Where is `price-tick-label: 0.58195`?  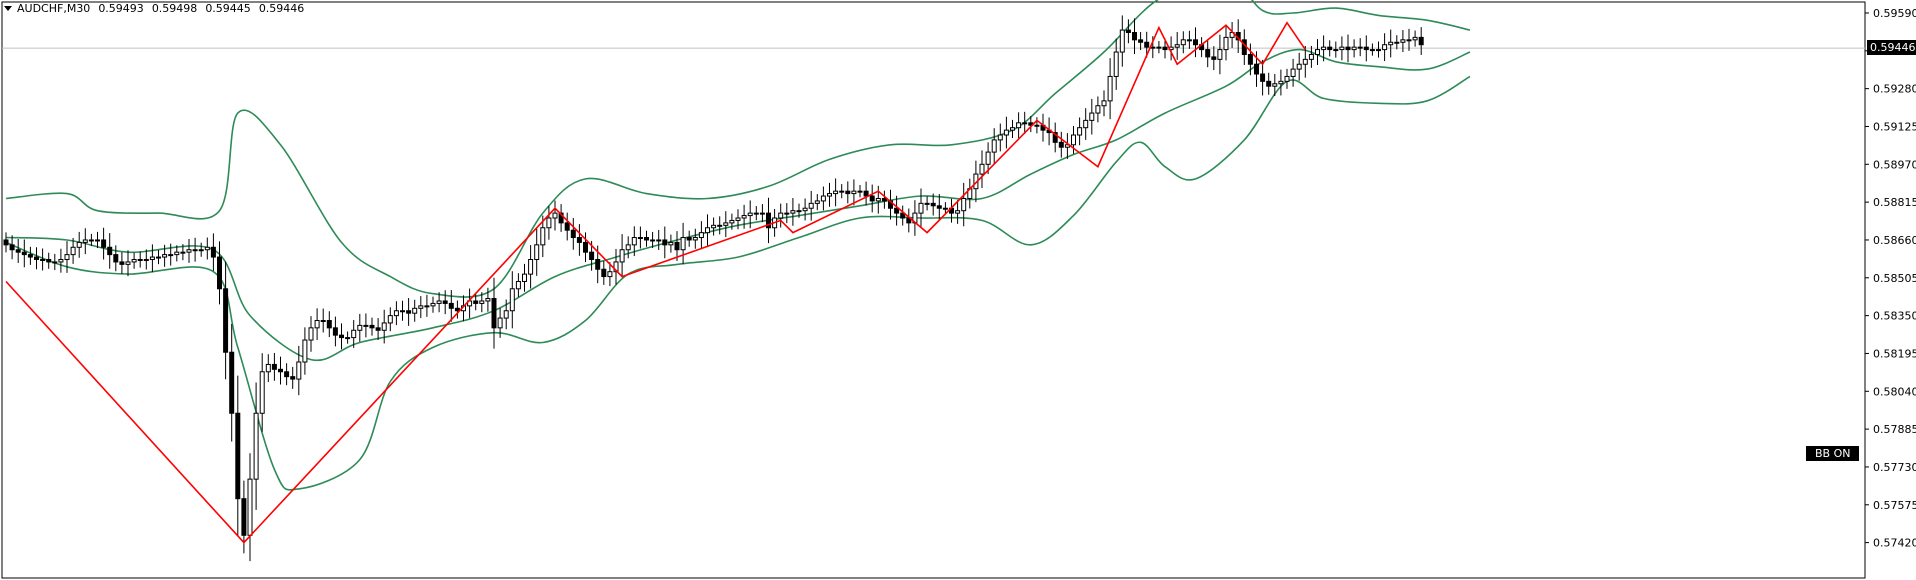 price-tick-label: 0.58195 is located at coordinates (1894, 353).